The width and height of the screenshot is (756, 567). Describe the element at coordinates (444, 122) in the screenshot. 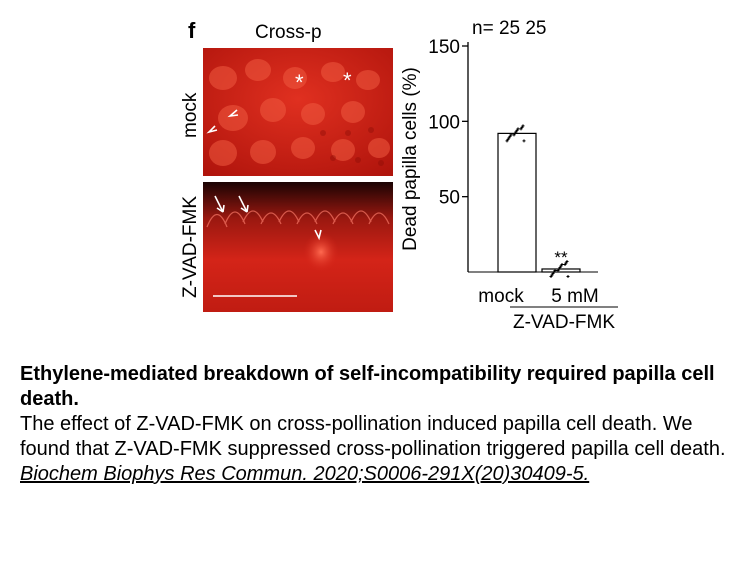

I see `y-tick-label-100: 100` at that location.